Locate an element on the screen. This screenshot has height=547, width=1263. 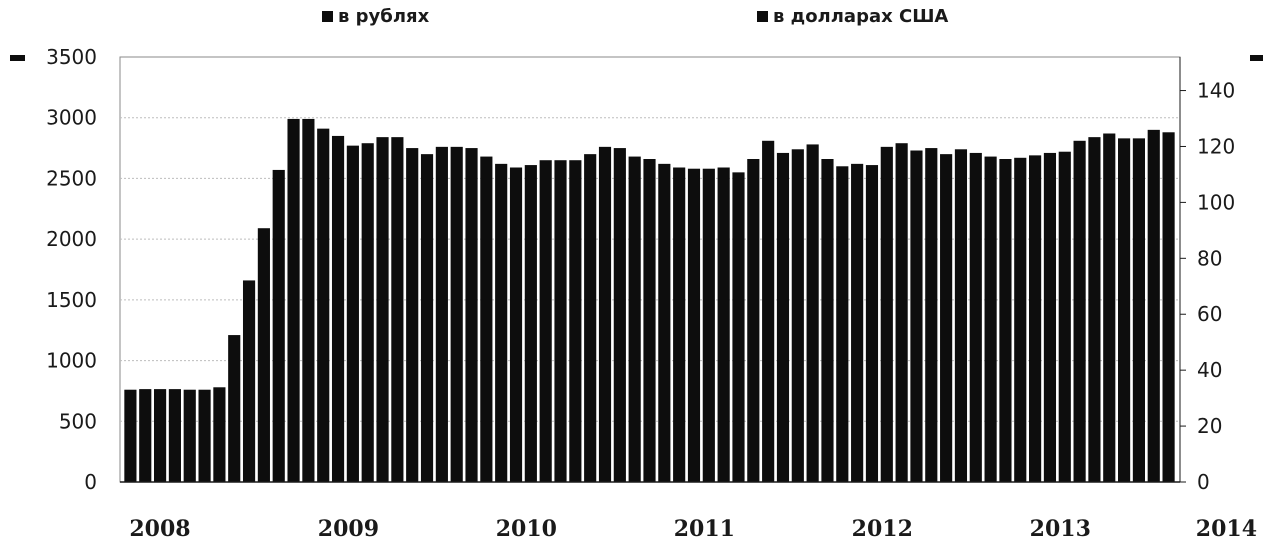
x-tick-label: 2013 is located at coordinates (1060, 529).